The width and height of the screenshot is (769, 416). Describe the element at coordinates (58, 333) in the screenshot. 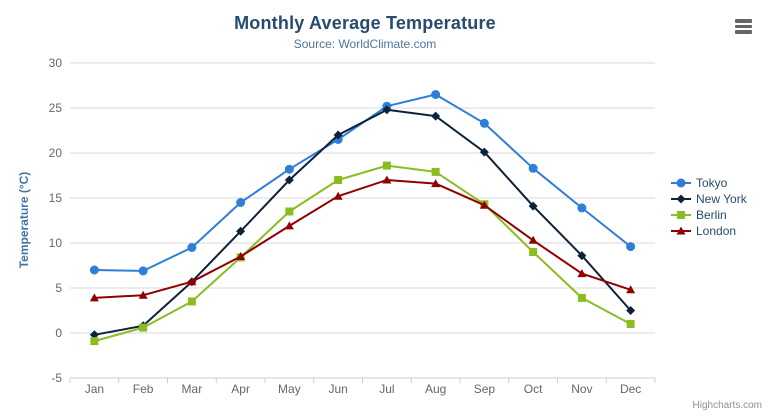

I see `y-axis-label: 0` at that location.